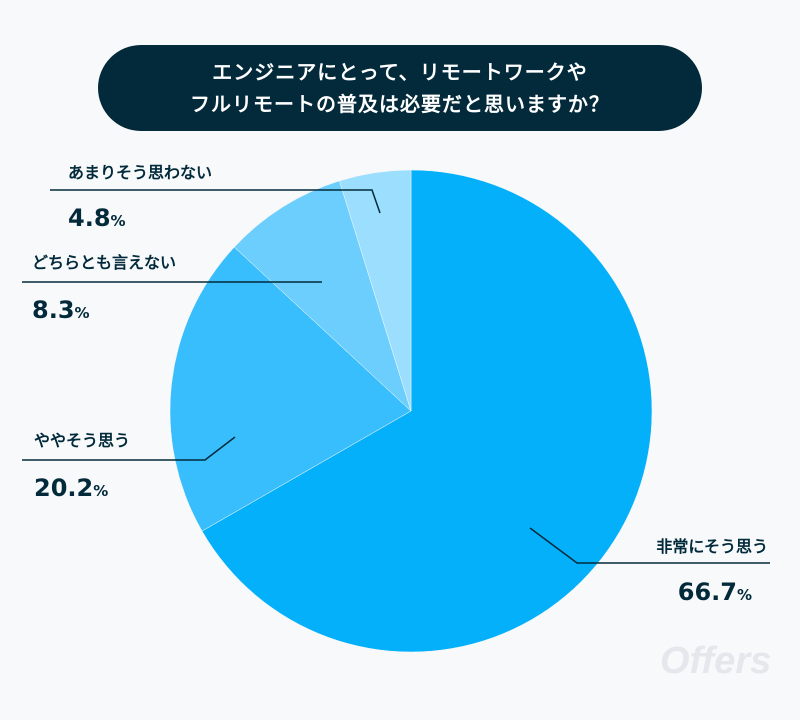 The width and height of the screenshot is (800, 720). Describe the element at coordinates (400, 72) in the screenshot. I see `title-line-1: エンジニアにとって、リモートワークや` at that location.